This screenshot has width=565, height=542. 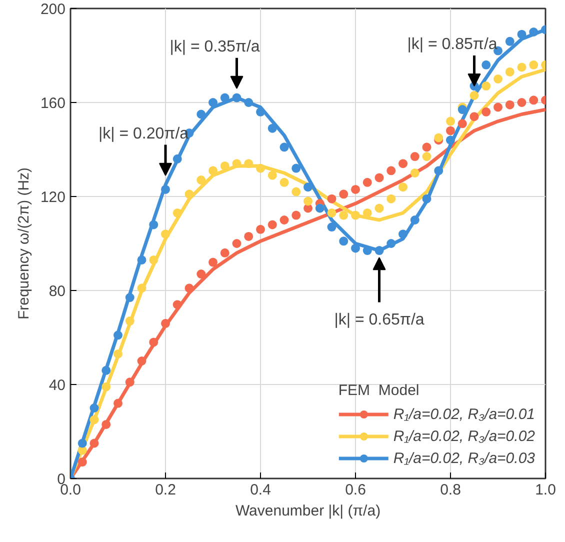 I want to click on legend-label: R₁/a=0.02, R₃/a=0.03, so click(x=464, y=458).